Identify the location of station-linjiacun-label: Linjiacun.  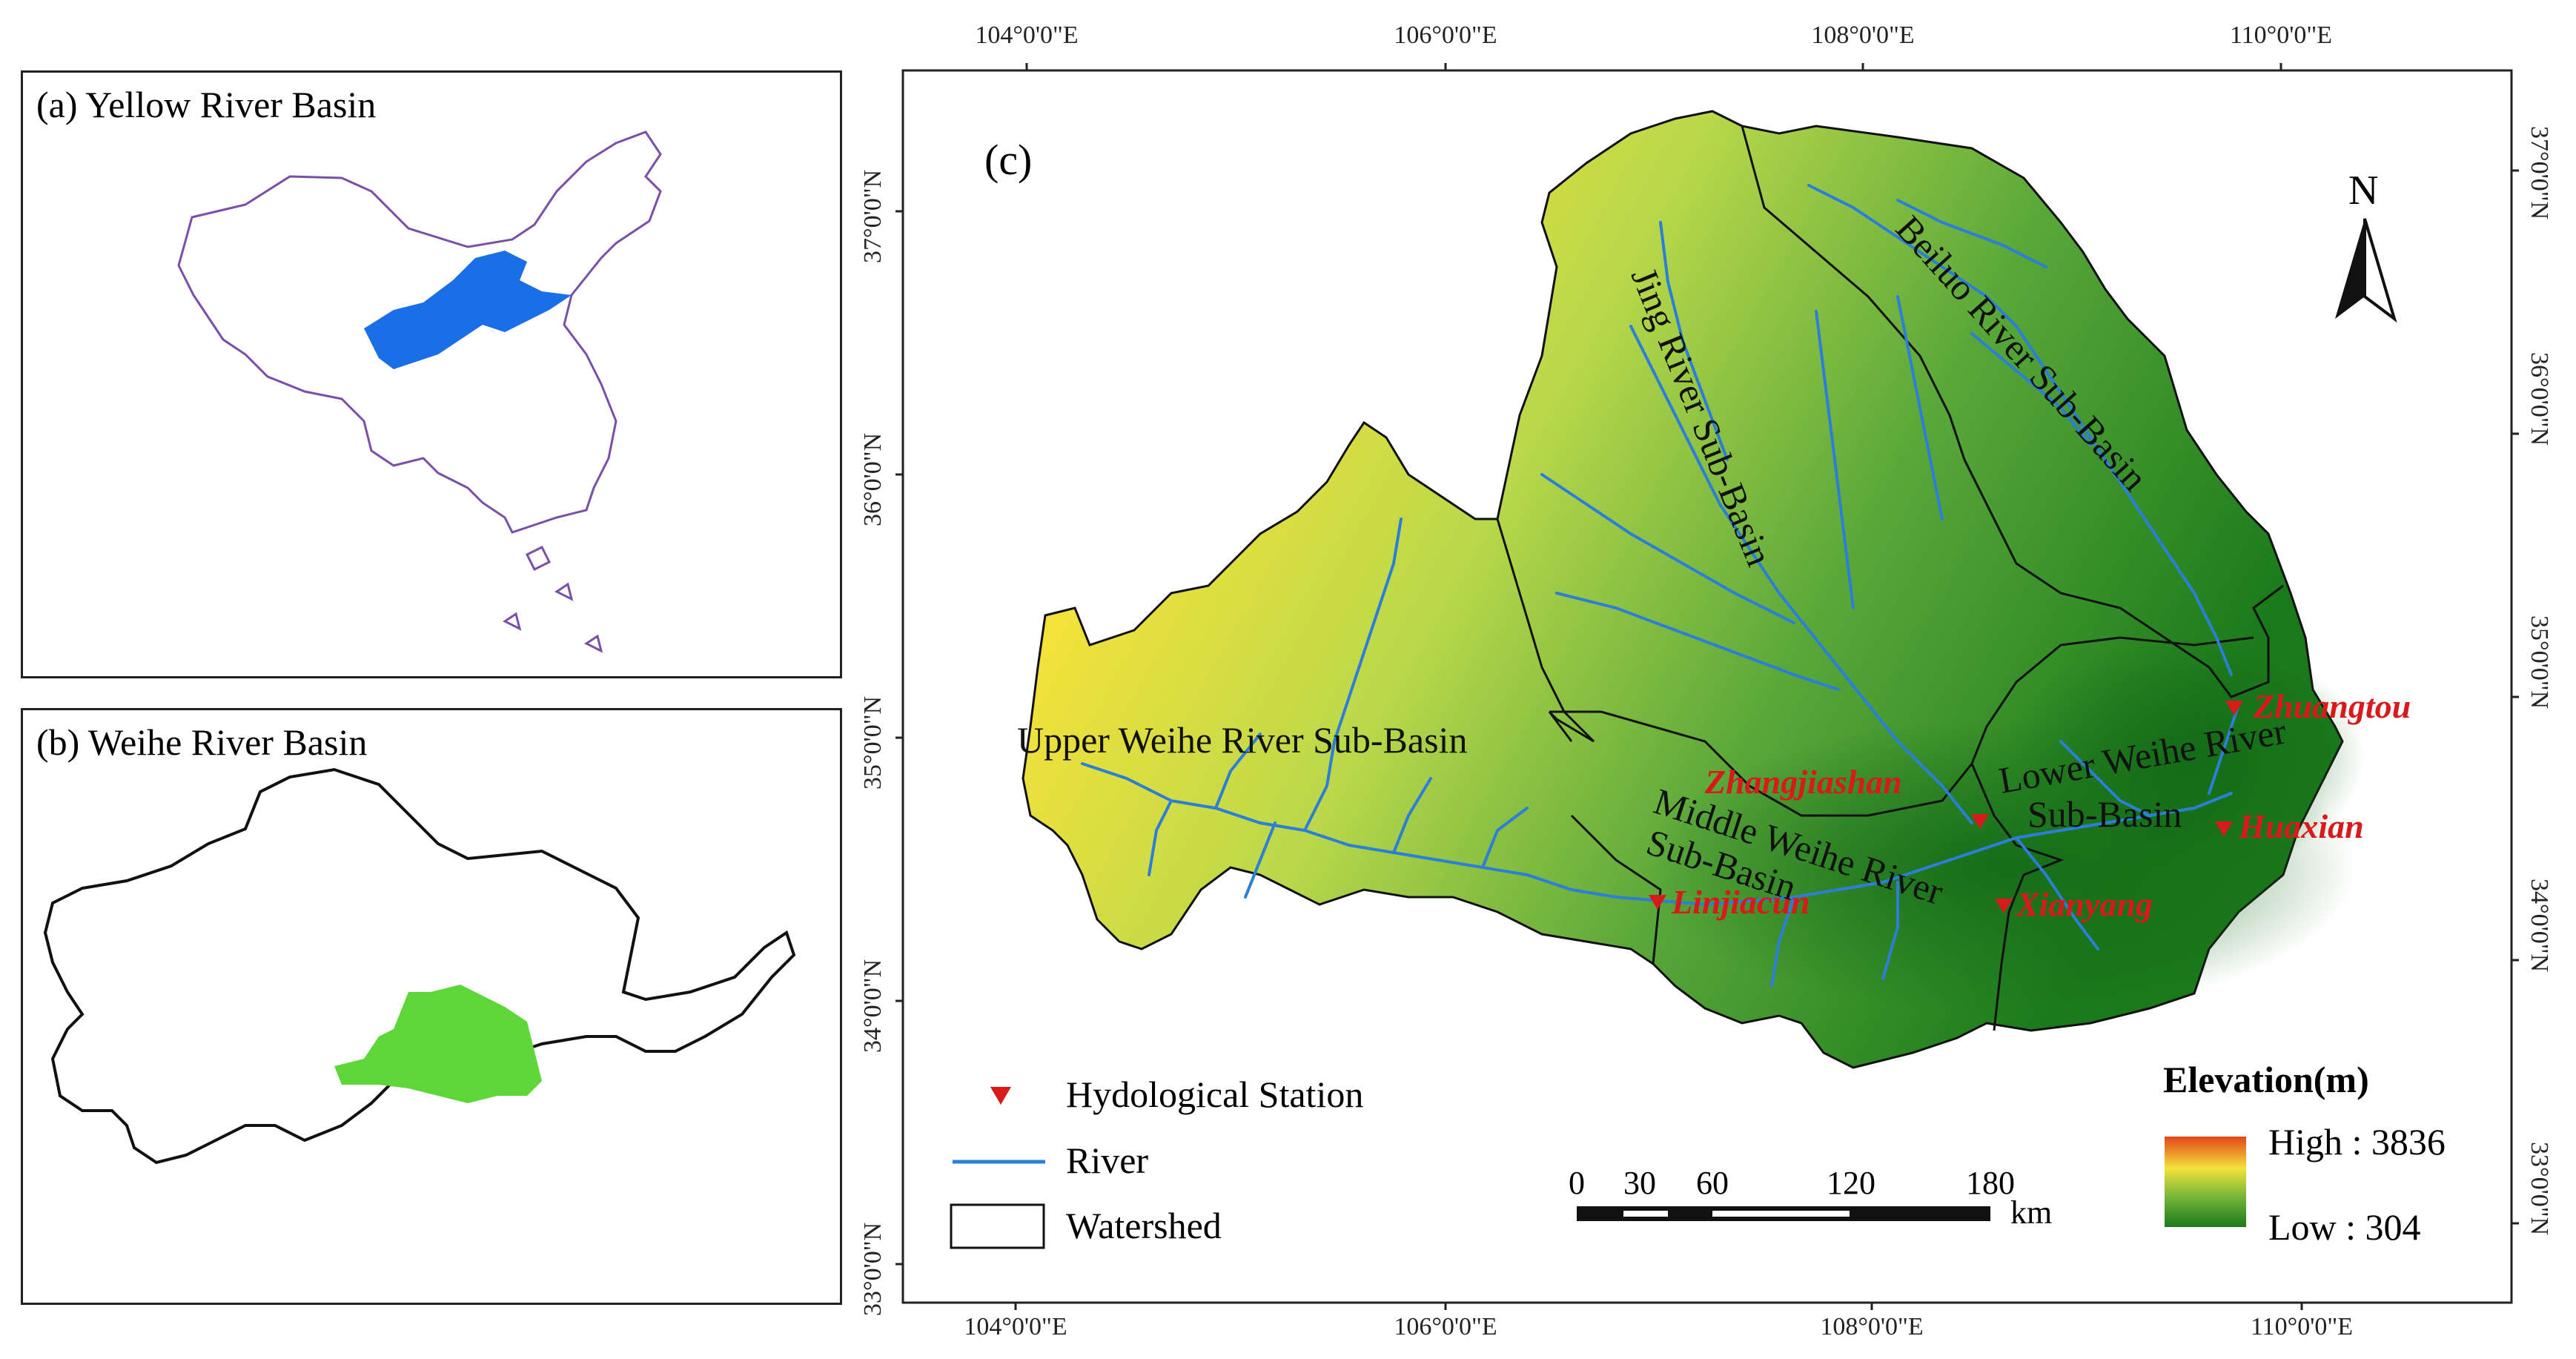
(1740, 902).